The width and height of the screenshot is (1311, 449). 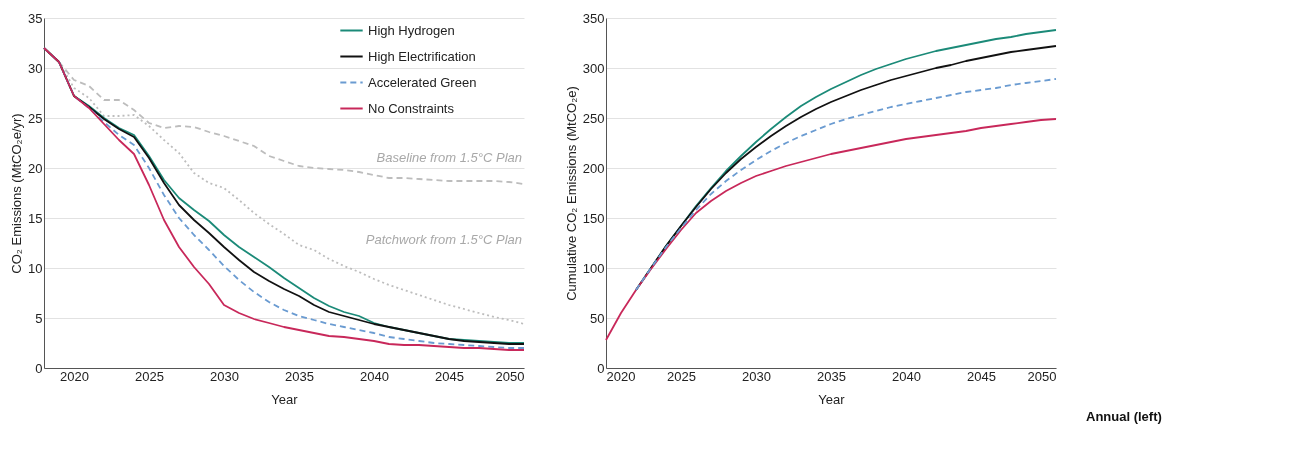 What do you see at coordinates (17, 193) in the screenshot?
I see `y-axis-title: CO₂ Emissions (MtCO₂e/yr)` at bounding box center [17, 193].